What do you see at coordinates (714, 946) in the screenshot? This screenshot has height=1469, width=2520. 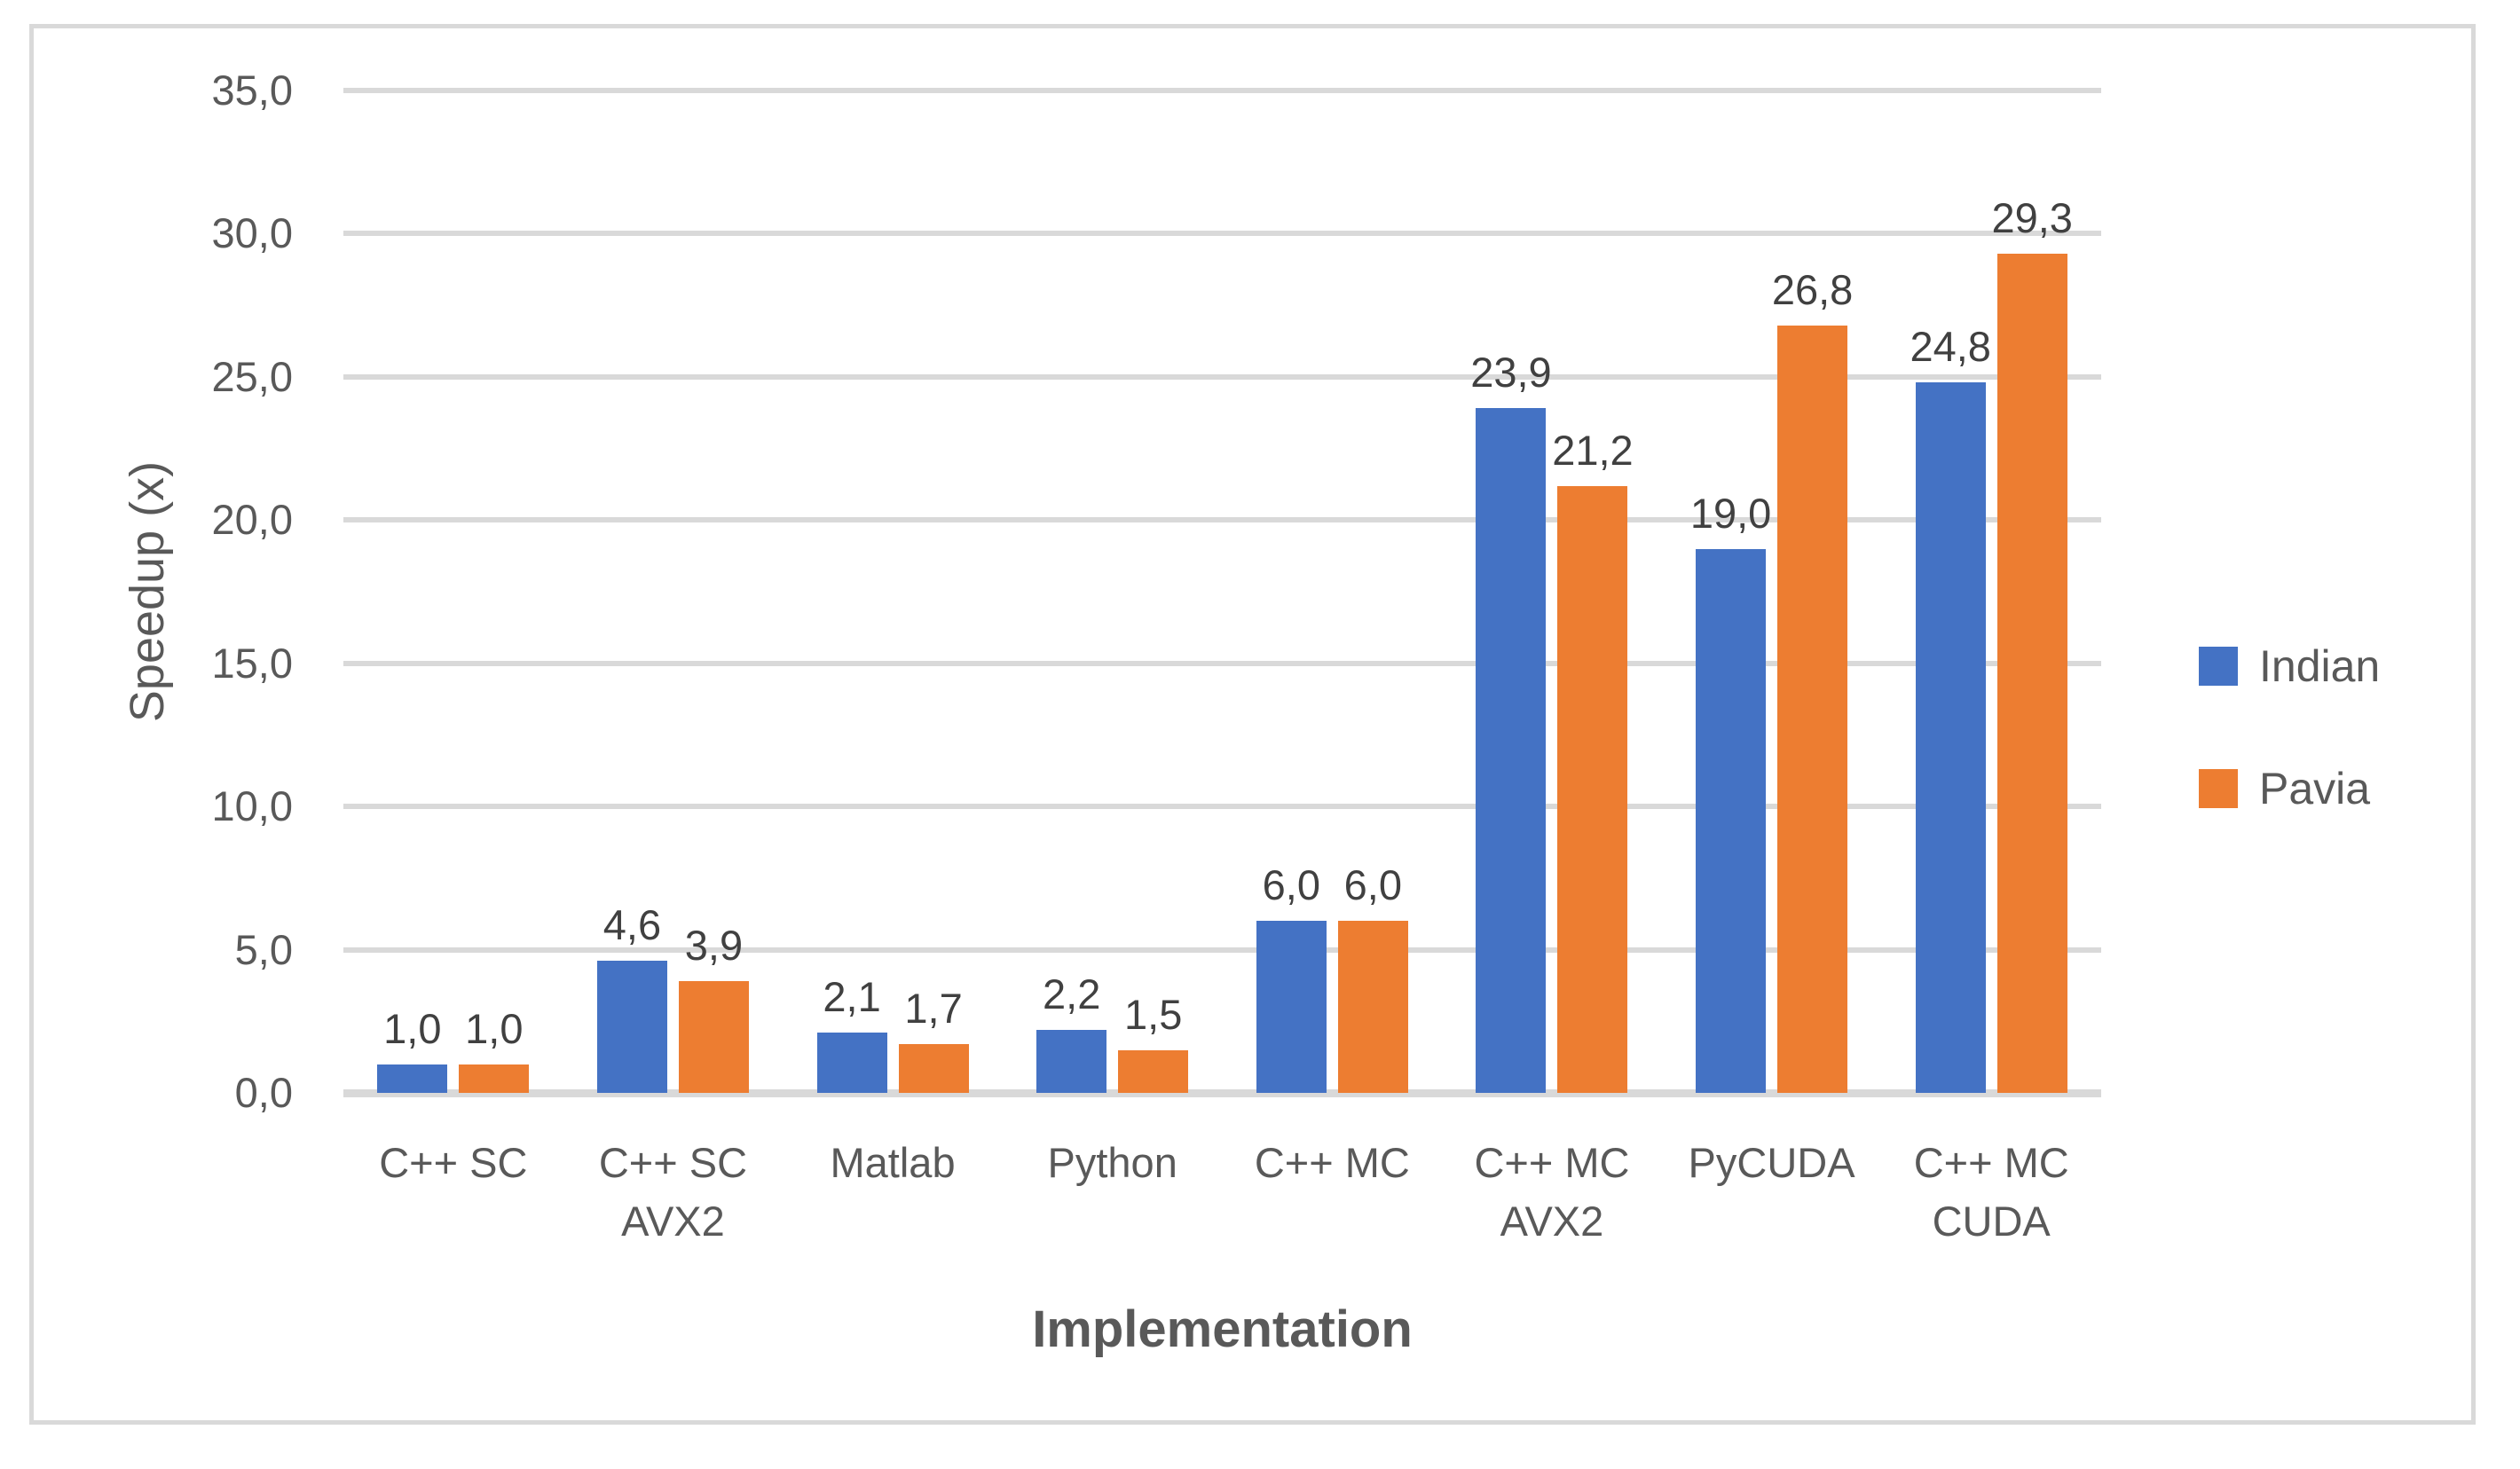 I see `bar-value-label: 3,9` at bounding box center [714, 946].